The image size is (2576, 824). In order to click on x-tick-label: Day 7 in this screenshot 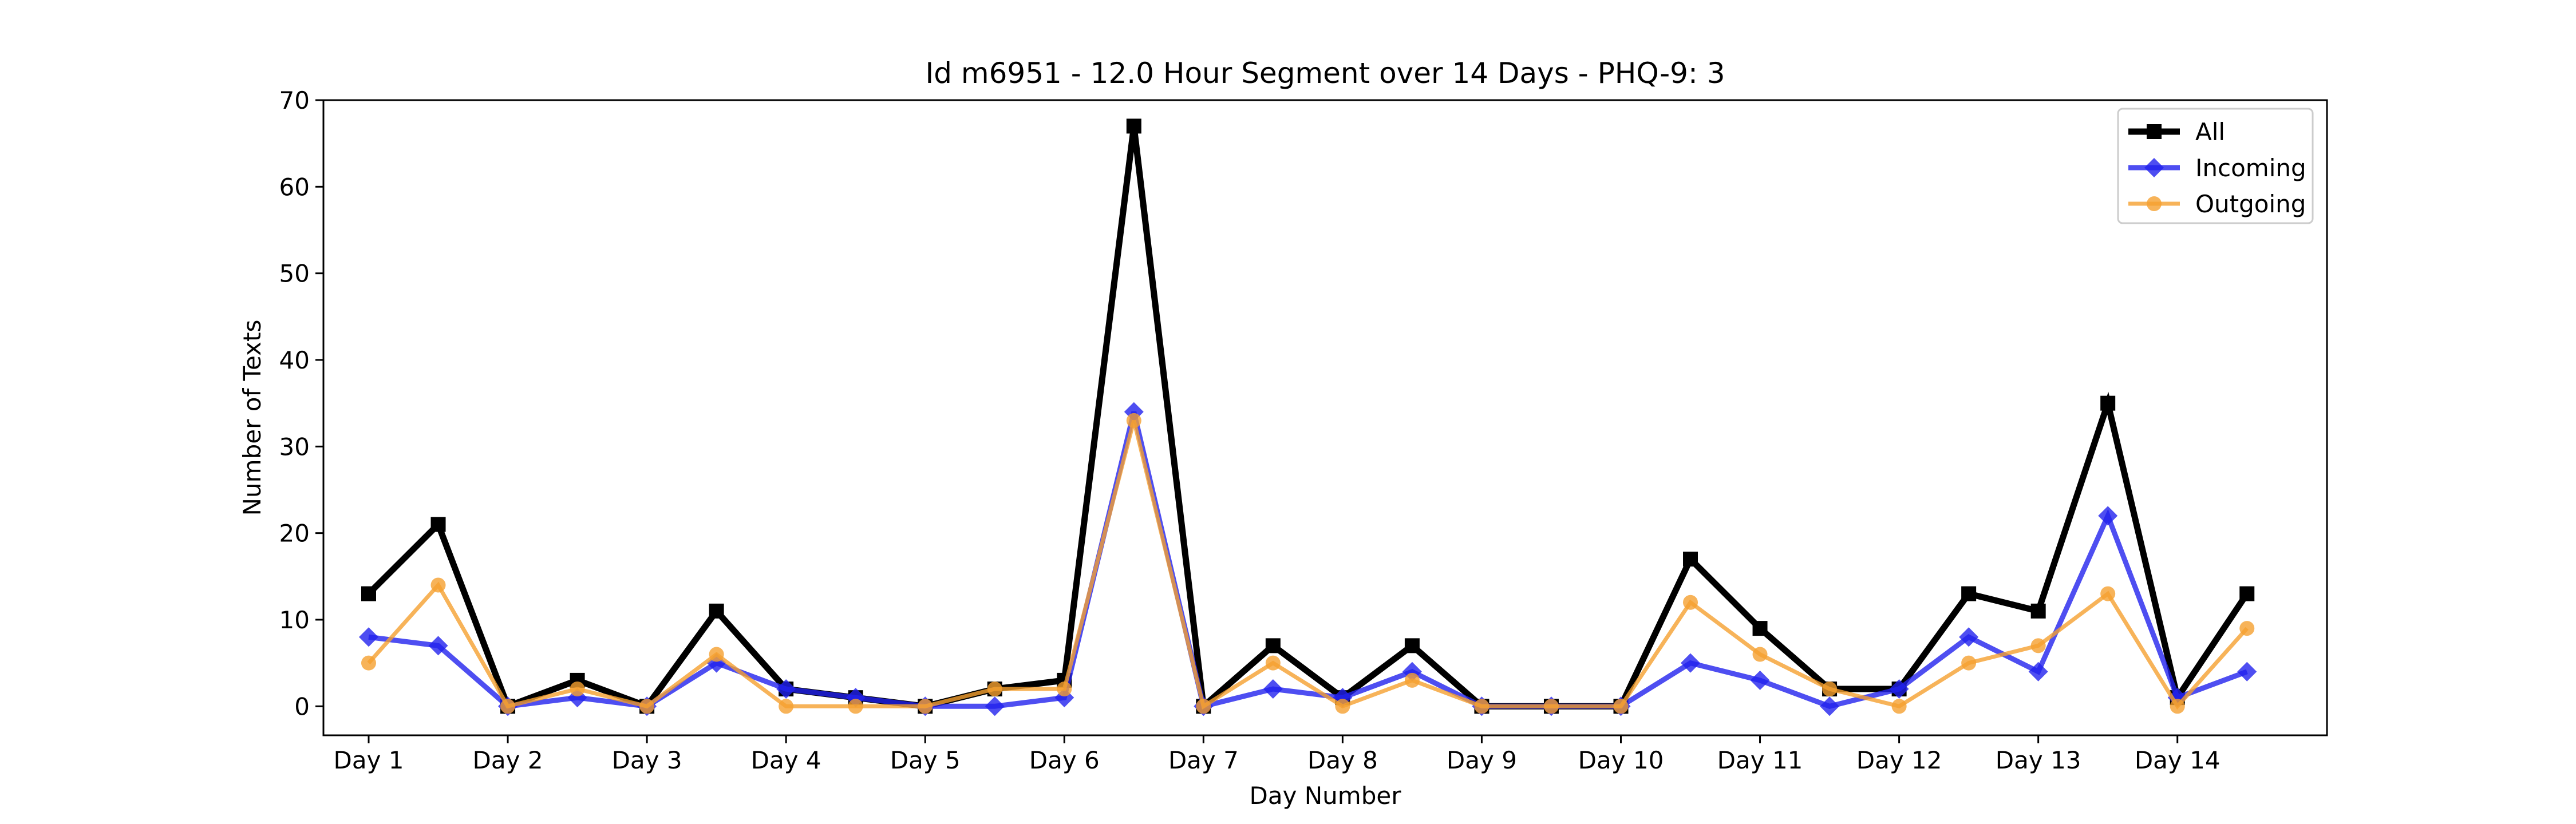, I will do `click(1203, 760)`.